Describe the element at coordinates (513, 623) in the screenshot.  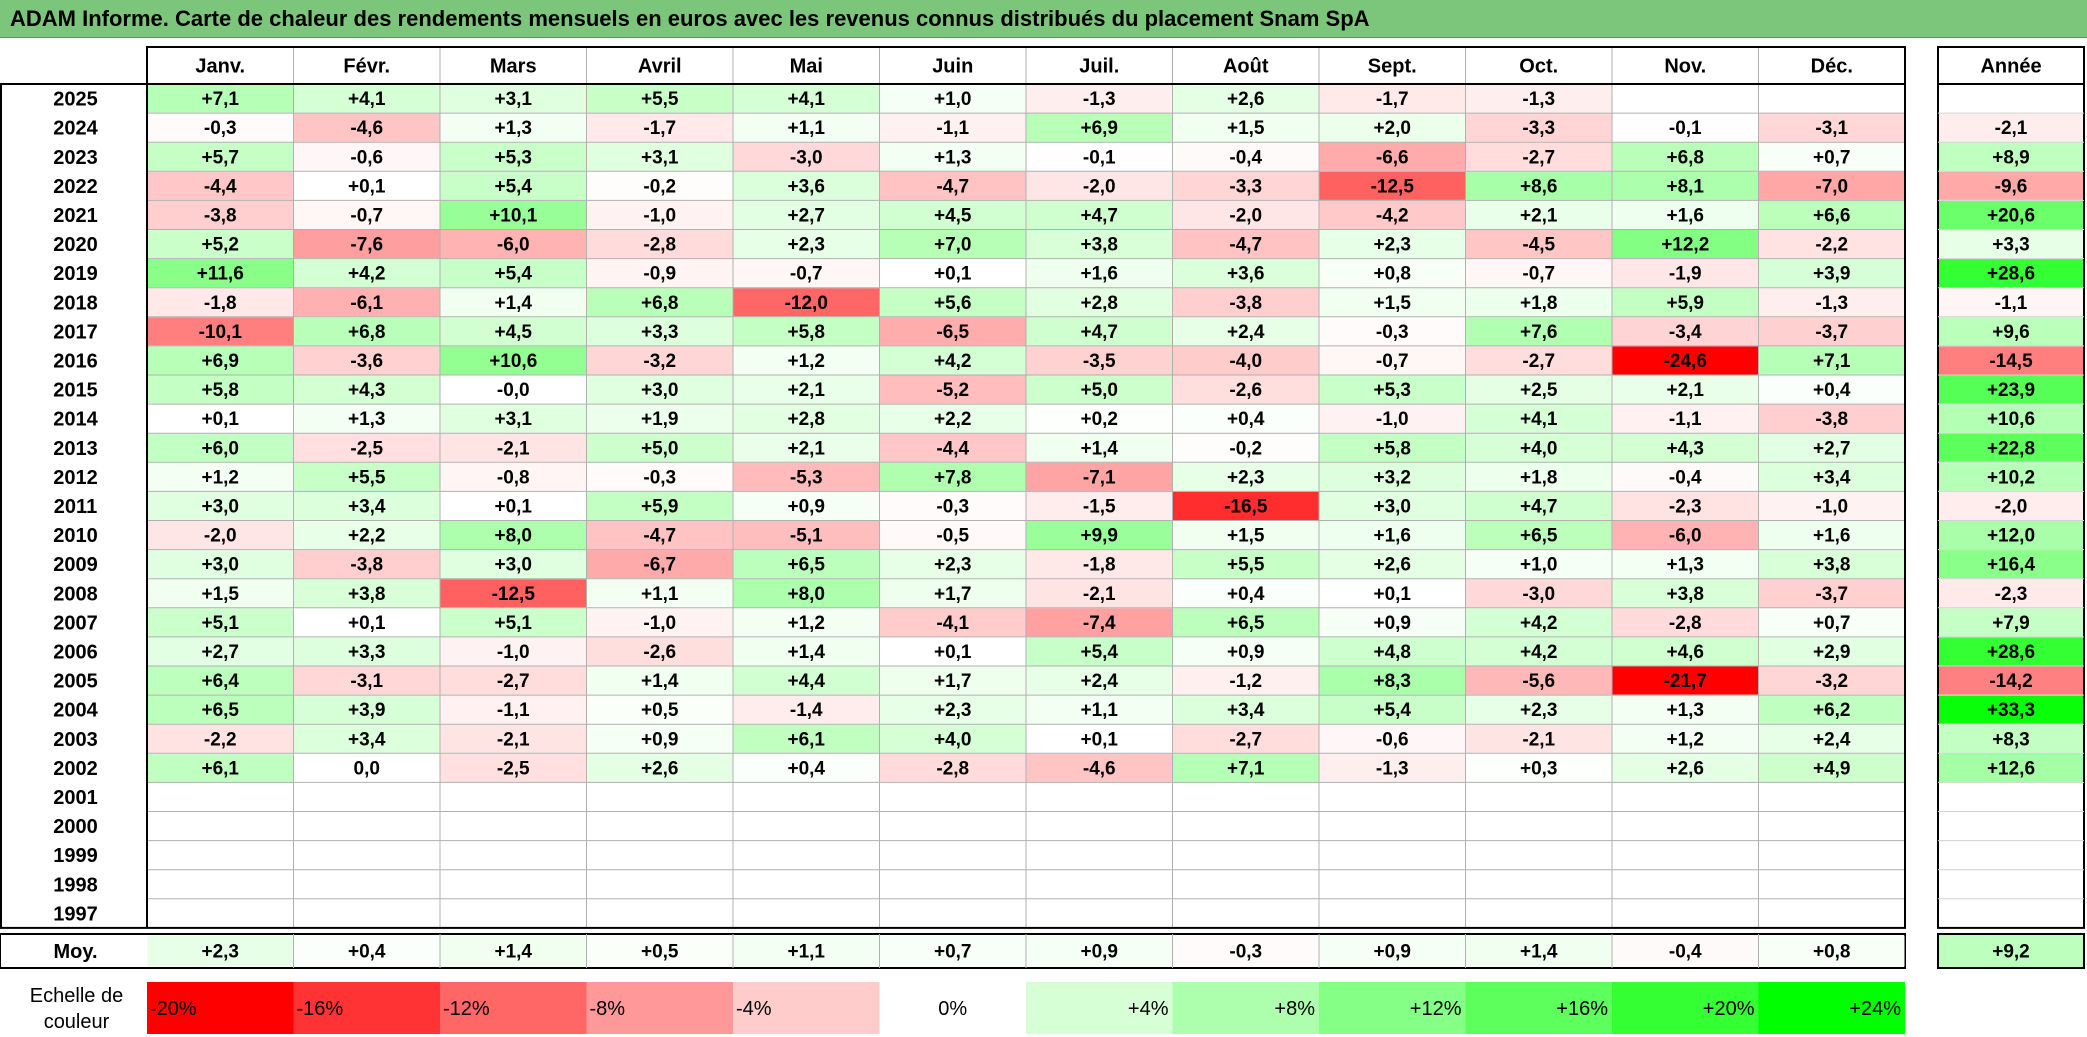
I see `cell-value: +5,1` at that location.